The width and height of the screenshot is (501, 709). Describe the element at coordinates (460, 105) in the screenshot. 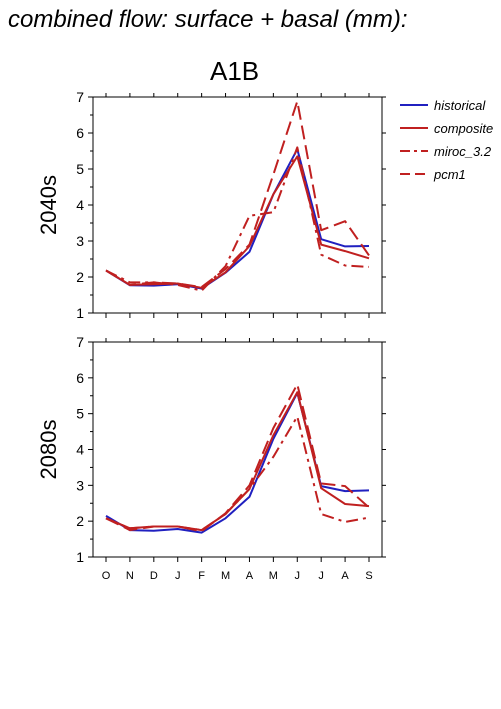

I see `legend-label: historical` at that location.